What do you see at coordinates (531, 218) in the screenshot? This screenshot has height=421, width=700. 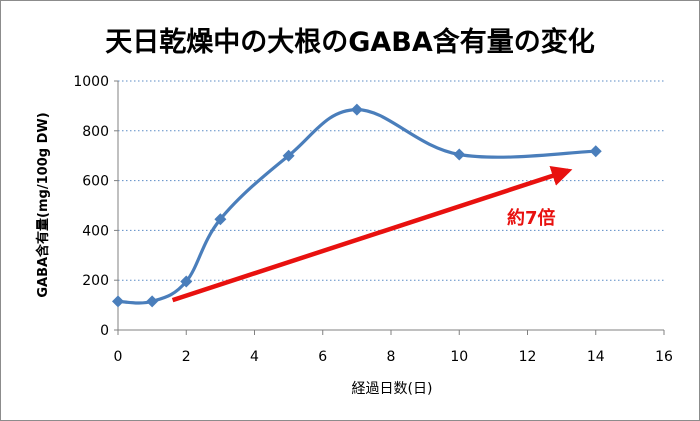 I see `annotation-label: 約7倍` at bounding box center [531, 218].